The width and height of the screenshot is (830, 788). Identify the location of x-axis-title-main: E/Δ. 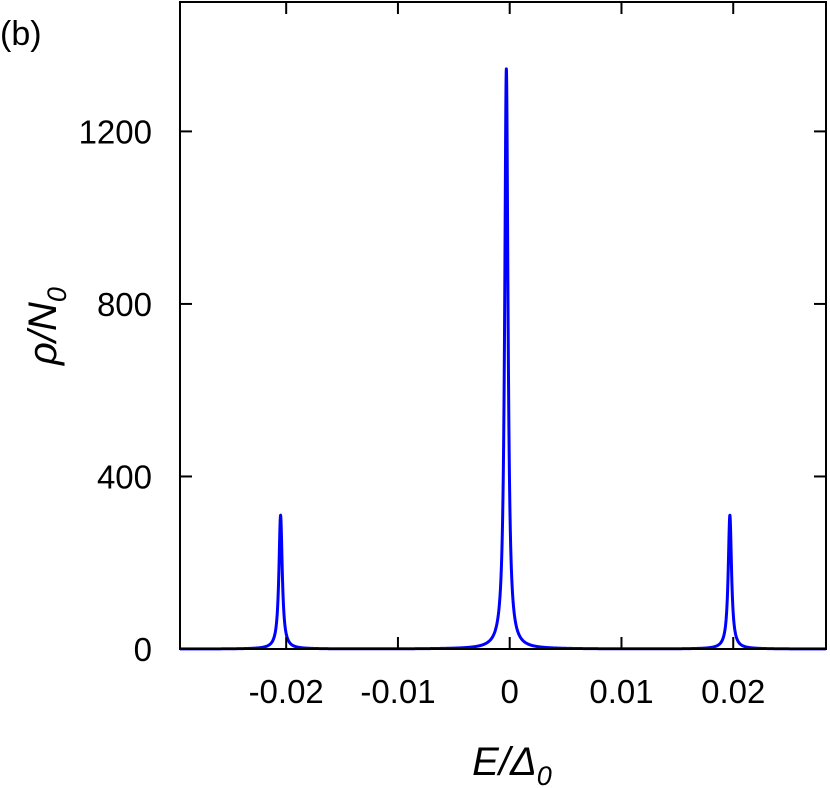
(504, 762).